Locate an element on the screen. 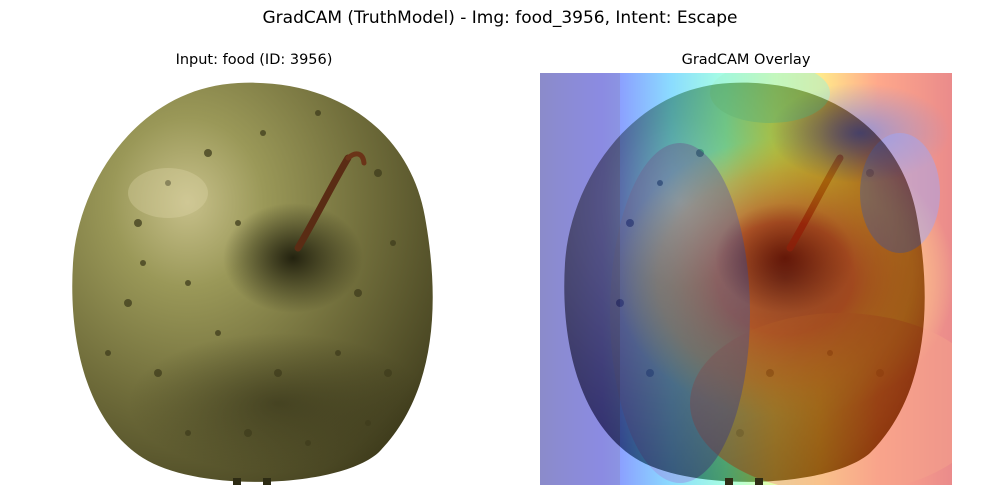  overlay-panel-title: GradCAM Overlay is located at coordinates (746, 60).